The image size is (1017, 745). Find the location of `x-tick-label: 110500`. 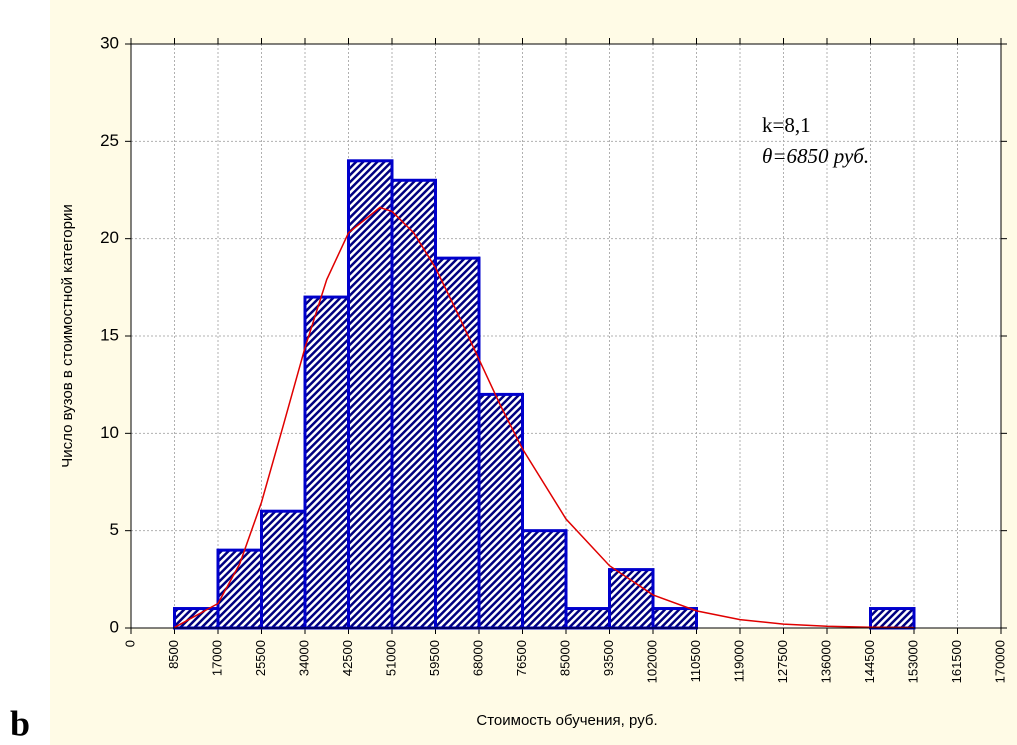

x-tick-label: 110500 is located at coordinates (695, 661).